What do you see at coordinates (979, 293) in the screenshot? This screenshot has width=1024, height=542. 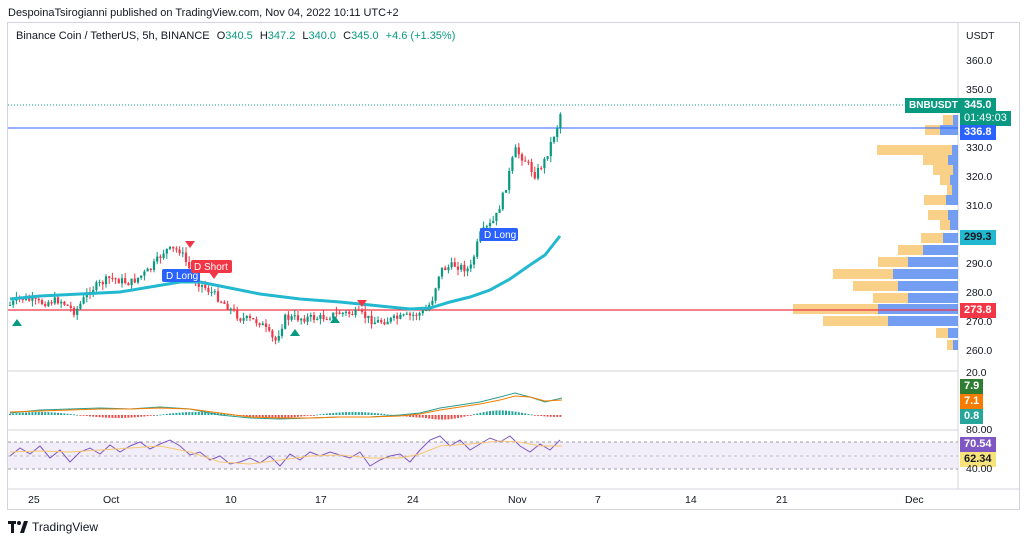 I see `price-tick: 280.0` at bounding box center [979, 293].